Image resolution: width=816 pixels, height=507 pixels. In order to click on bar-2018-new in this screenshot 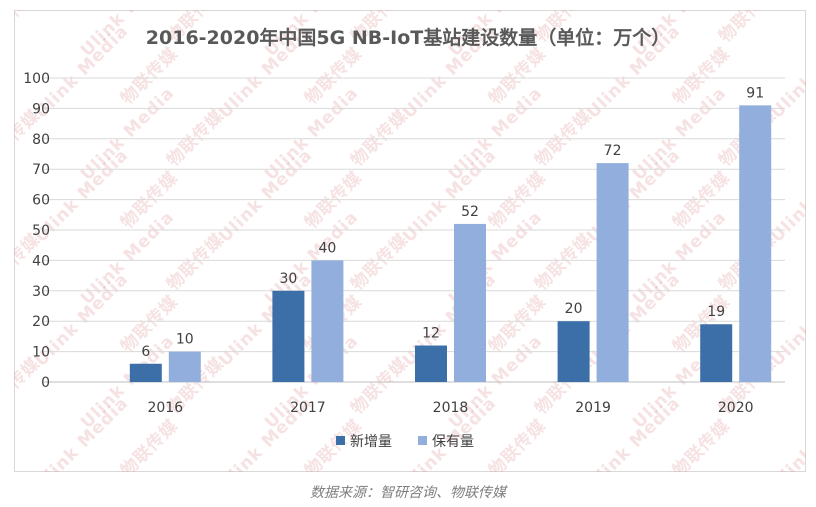, I will do `click(431, 363)`.